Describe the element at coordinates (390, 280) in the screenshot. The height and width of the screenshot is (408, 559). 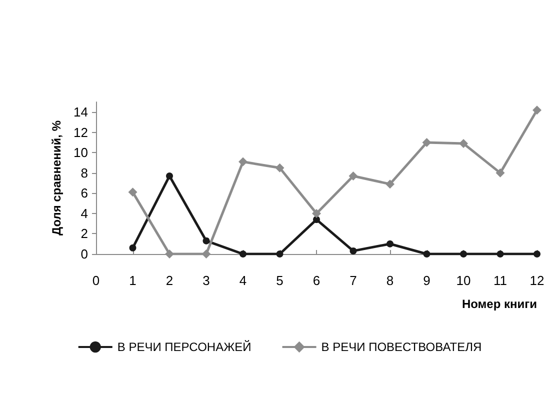
I see `x-tick-label: 8` at that location.